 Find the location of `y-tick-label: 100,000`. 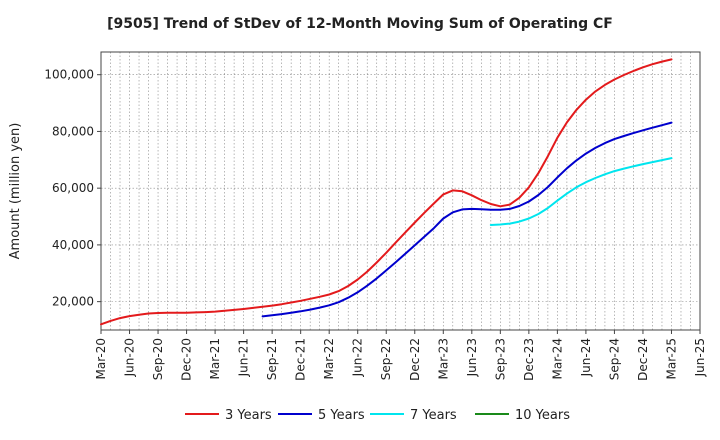

y-tick-label: 100,000 is located at coordinates (69, 75).